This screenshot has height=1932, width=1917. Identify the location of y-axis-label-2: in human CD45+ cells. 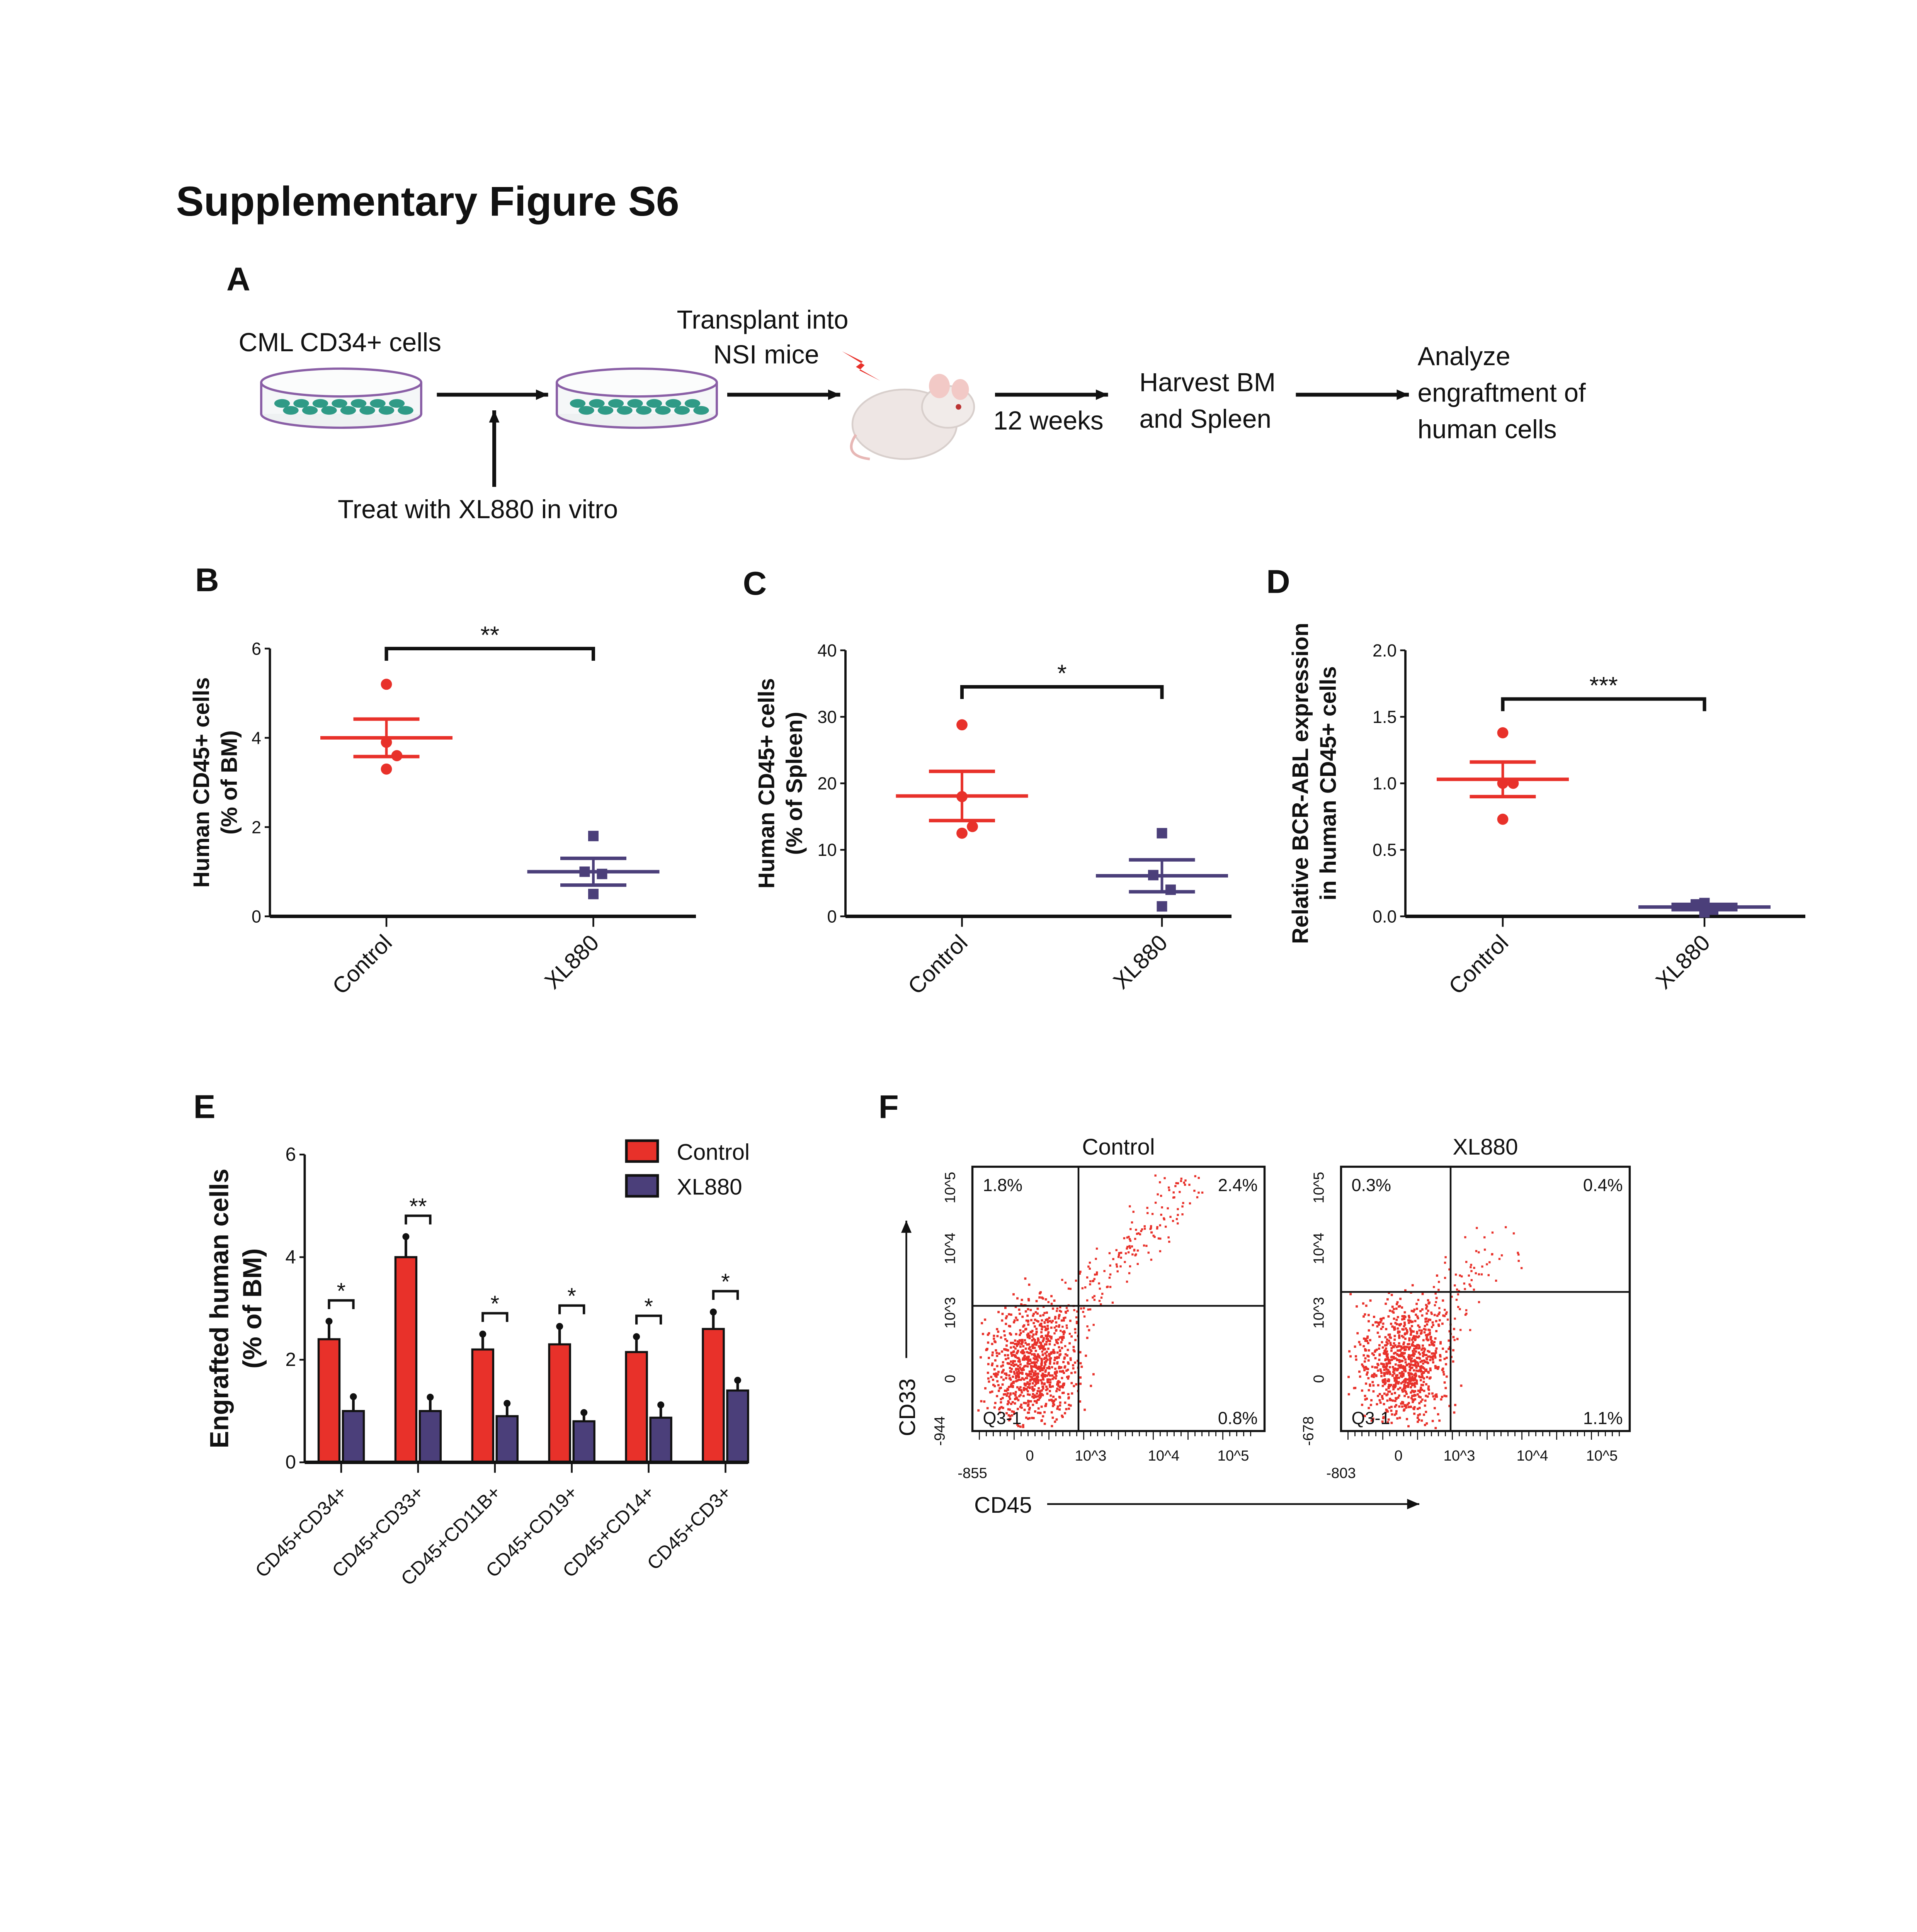
(1328, 783).